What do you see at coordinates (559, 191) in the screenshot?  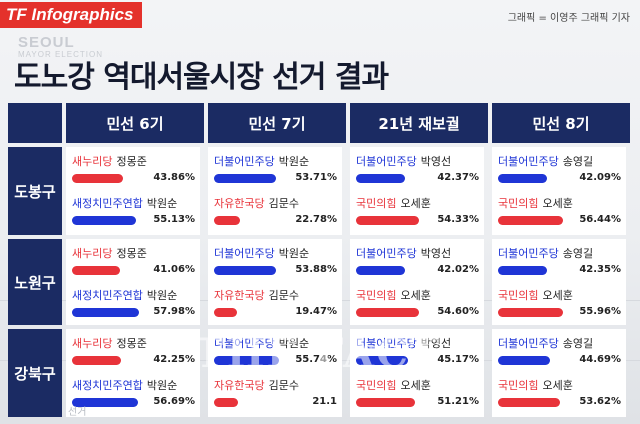 I see `result-cell: 더불어민주당 송영길 42.09% 국민의힘 오세훈 56.44%` at bounding box center [559, 191].